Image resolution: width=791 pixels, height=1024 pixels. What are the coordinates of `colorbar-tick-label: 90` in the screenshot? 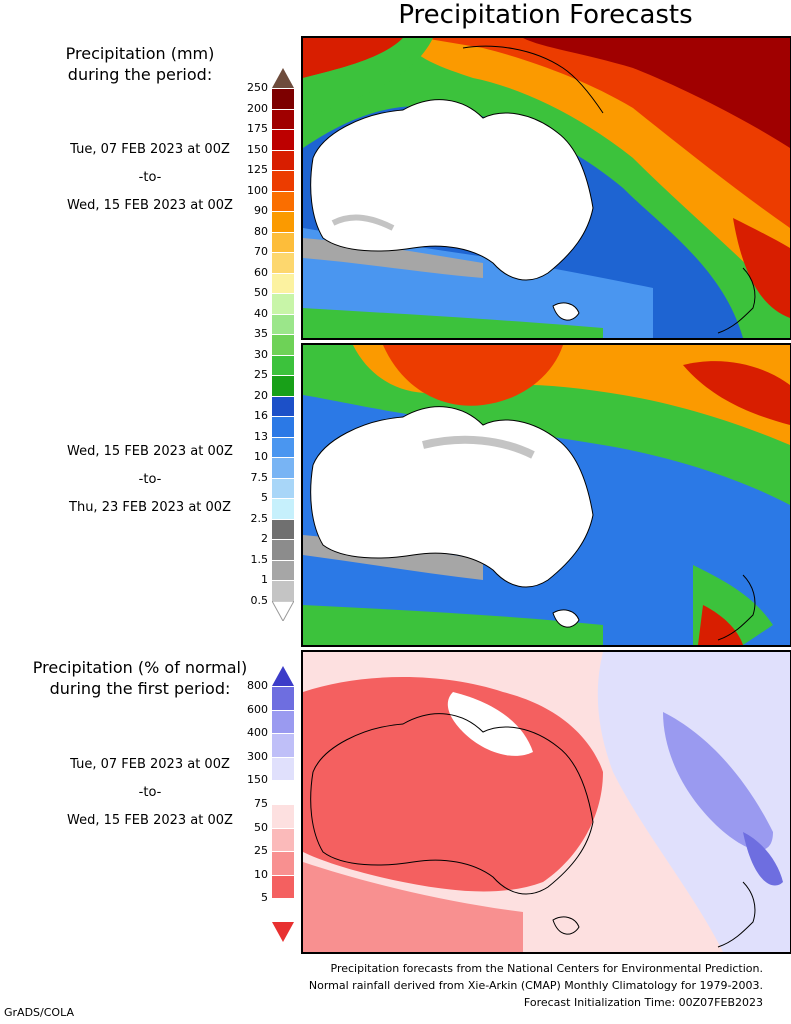 It's located at (261, 210).